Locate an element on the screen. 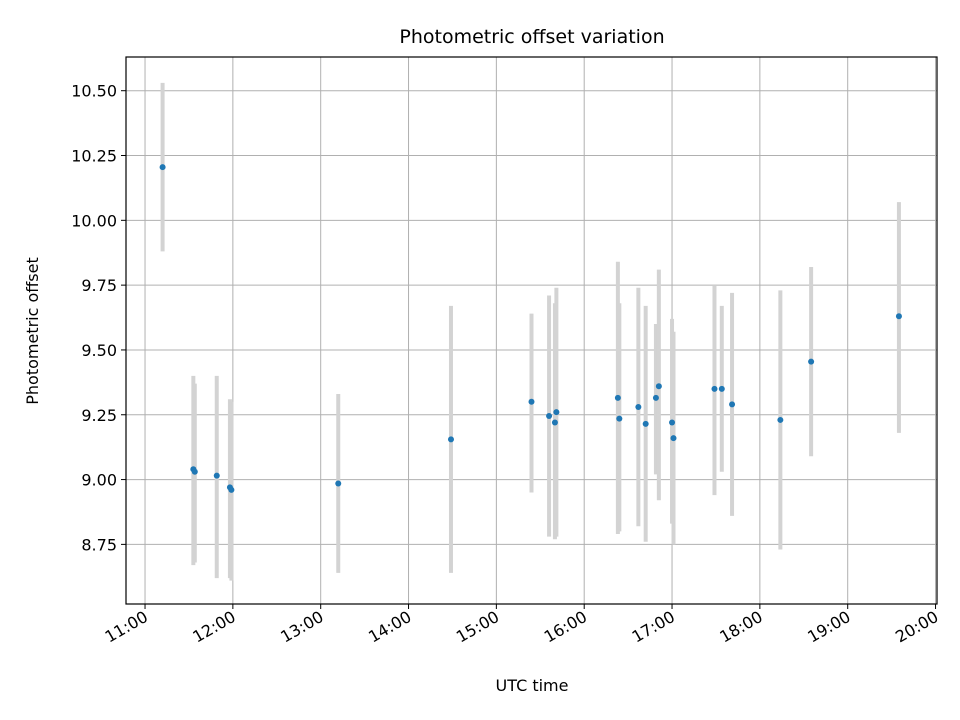 The image size is (960, 720). y-tick-label: 10.25 is located at coordinates (94, 156).